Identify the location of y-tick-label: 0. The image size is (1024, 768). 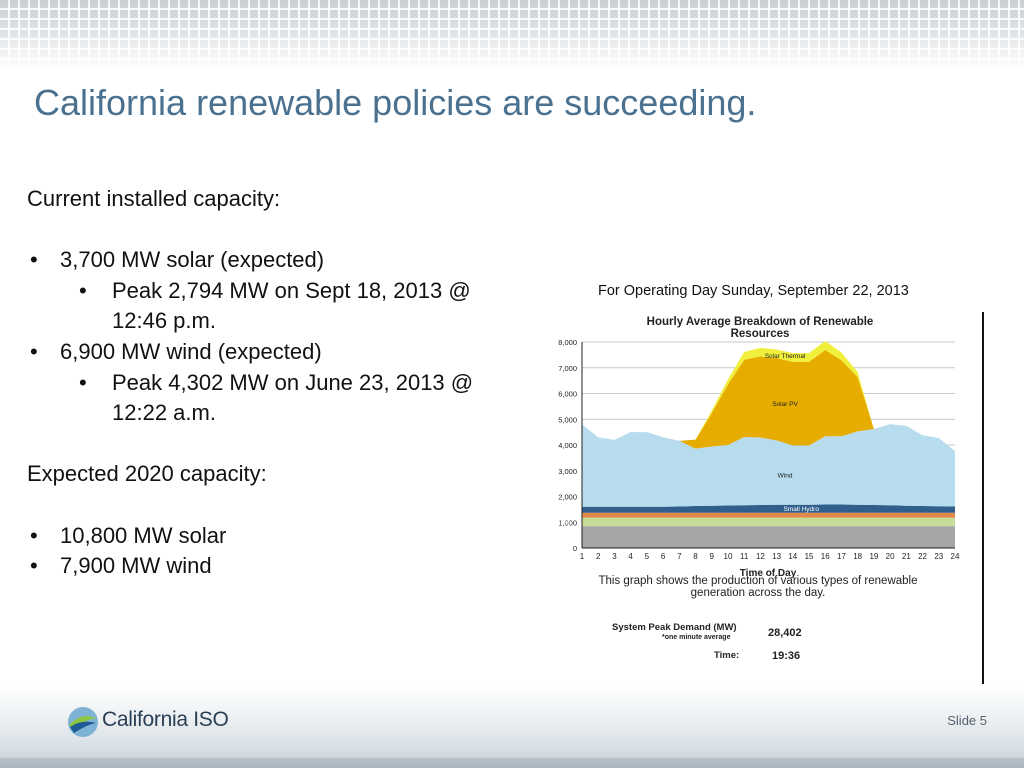
(575, 548).